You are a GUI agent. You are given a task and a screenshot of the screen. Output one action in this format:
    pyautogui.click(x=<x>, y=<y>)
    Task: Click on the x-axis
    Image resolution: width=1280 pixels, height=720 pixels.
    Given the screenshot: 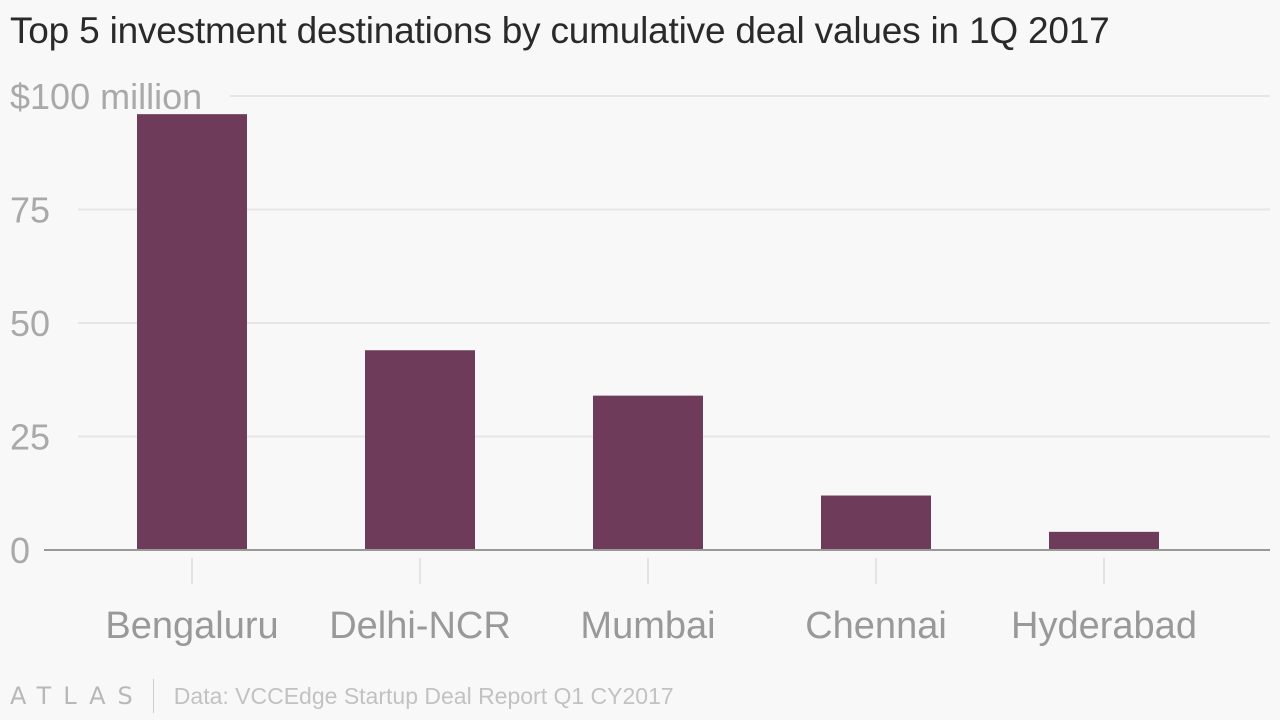 What is the action you would take?
    pyautogui.click(x=657, y=566)
    